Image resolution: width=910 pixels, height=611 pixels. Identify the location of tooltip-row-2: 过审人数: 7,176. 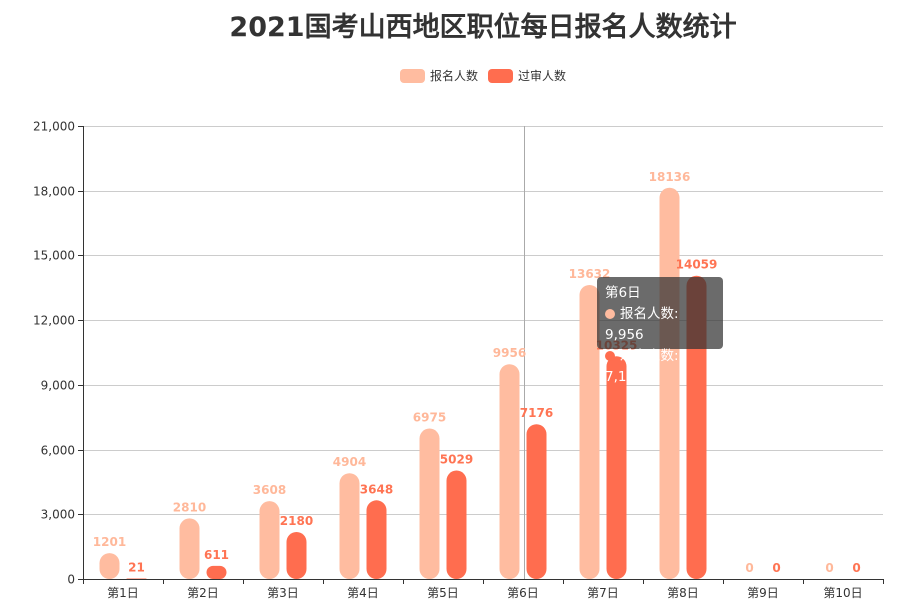
(642, 366).